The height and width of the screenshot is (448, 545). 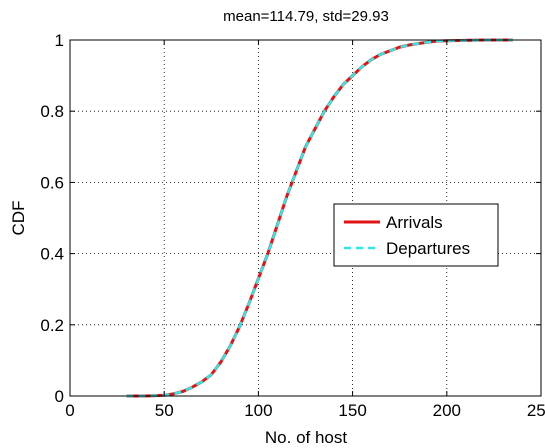 What do you see at coordinates (414, 222) in the screenshot?
I see `legend-label-arrivals: Arrivals` at bounding box center [414, 222].